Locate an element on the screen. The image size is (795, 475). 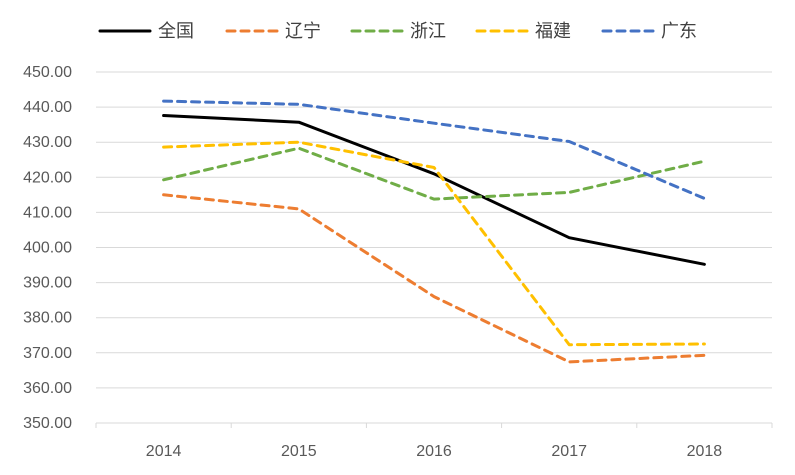
x-tick-label: 2014 is located at coordinates (164, 451).